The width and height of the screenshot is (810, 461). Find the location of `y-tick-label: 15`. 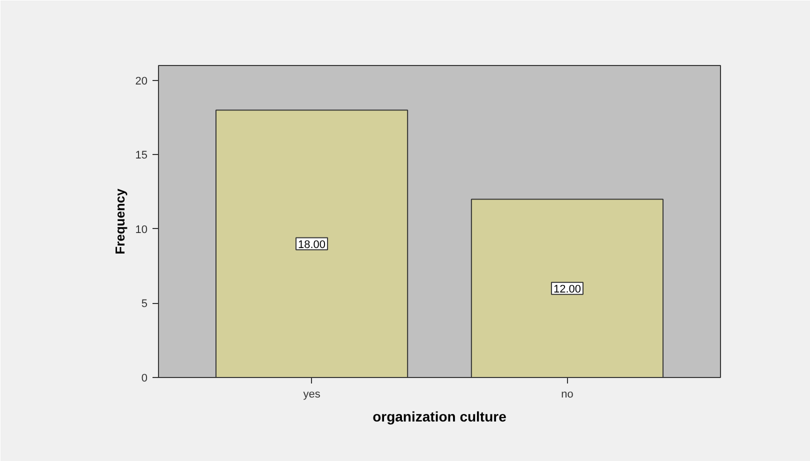

y-tick-label: 15 is located at coordinates (141, 156).